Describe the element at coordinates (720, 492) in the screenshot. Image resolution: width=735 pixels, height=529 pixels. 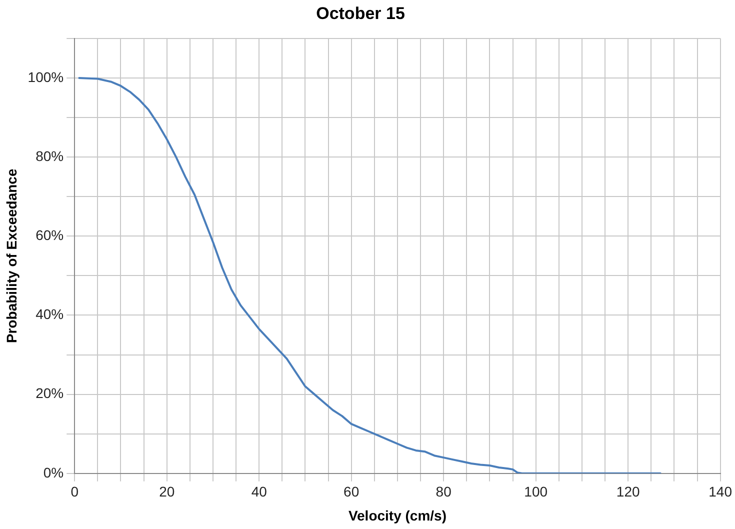
I see `x-tick-label: 140` at that location.